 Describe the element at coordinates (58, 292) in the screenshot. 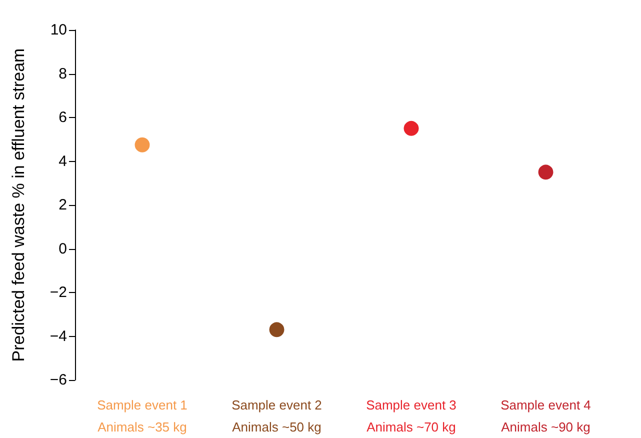

I see `y-tick-label: −2` at that location.